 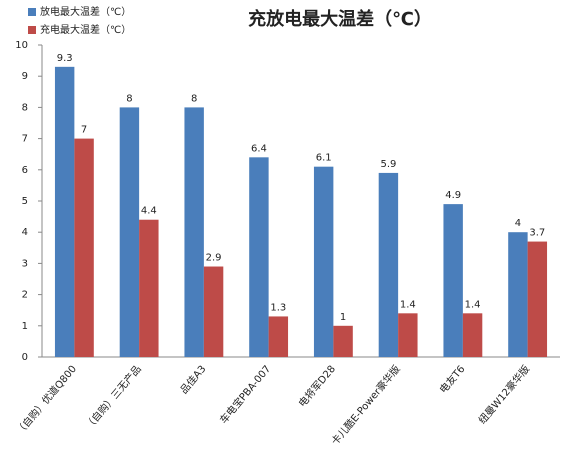 I want to click on x-tick-label: 纽曼W12豪华版, so click(x=504, y=395).